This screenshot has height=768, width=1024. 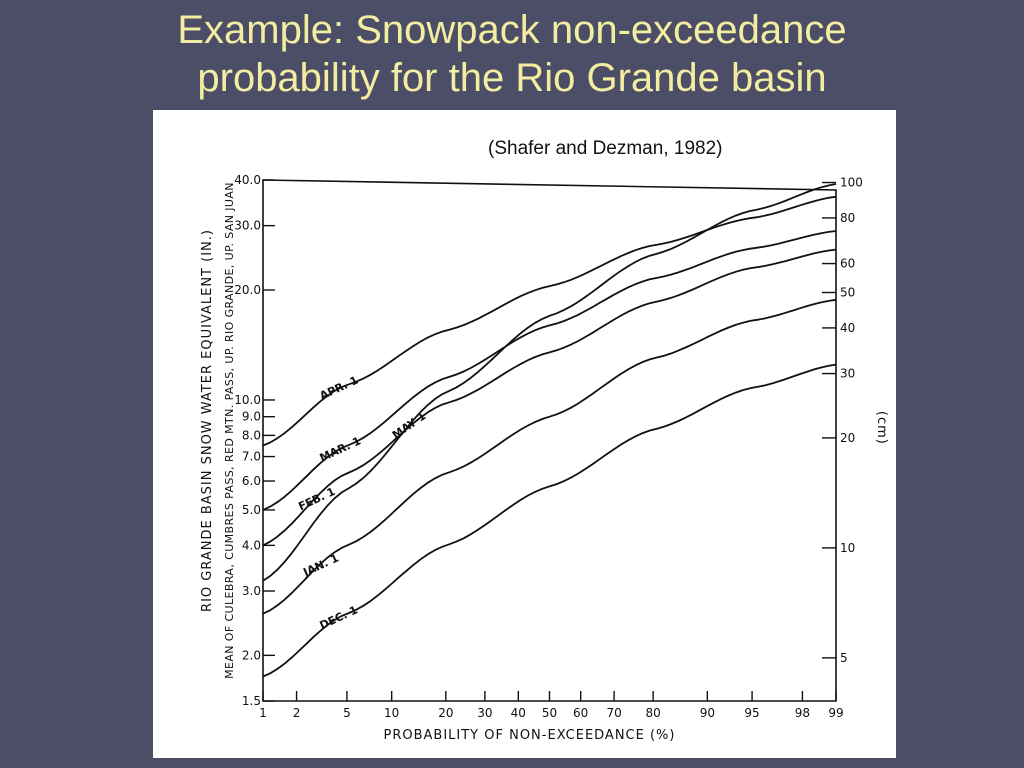 What do you see at coordinates (251, 481) in the screenshot?
I see `y-tick-label: 6.0` at bounding box center [251, 481].